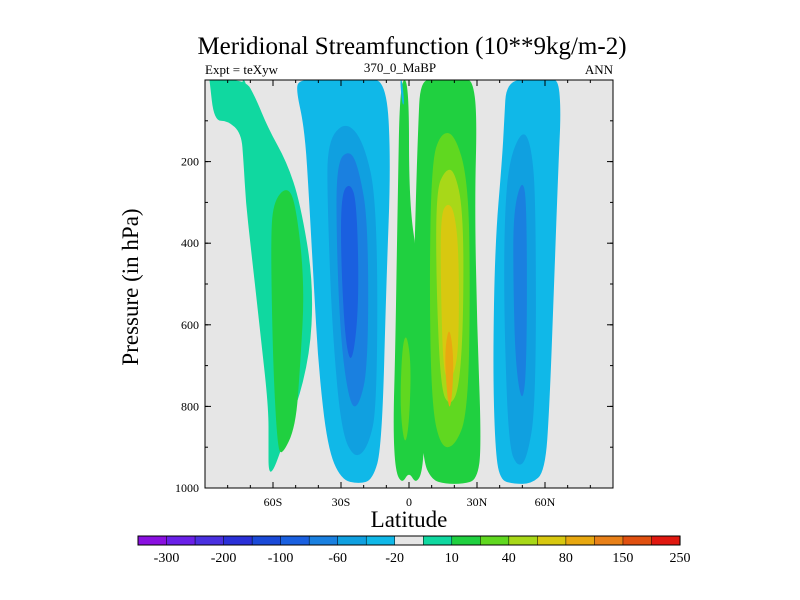 This screenshot has height=600, width=800. What do you see at coordinates (224, 558) in the screenshot?
I see `colorbar-label: -200` at bounding box center [224, 558].